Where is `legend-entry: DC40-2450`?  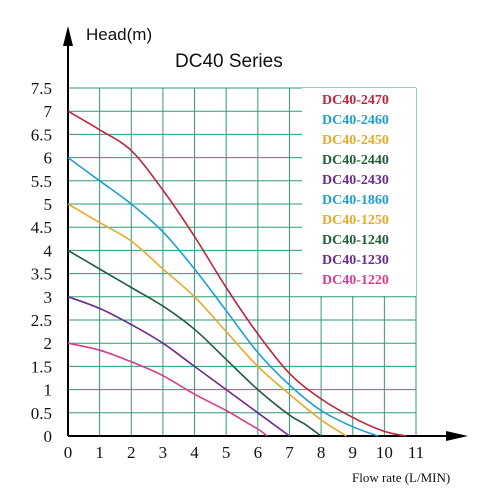
legend-entry: DC40-2450 is located at coordinates (355, 140).